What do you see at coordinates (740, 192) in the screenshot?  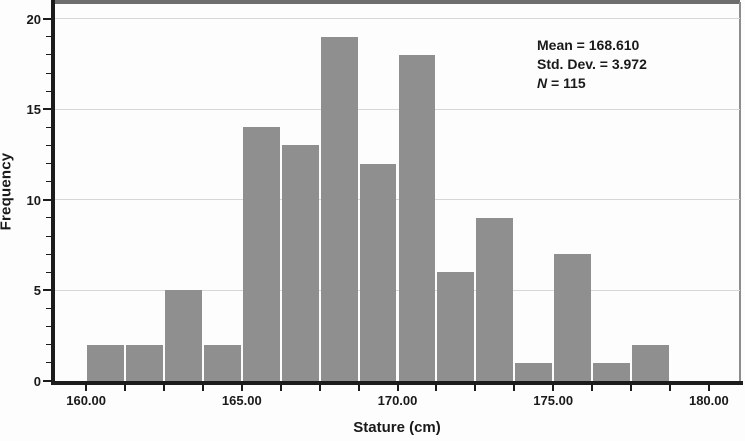 I see `plot-right-border` at bounding box center [740, 192].